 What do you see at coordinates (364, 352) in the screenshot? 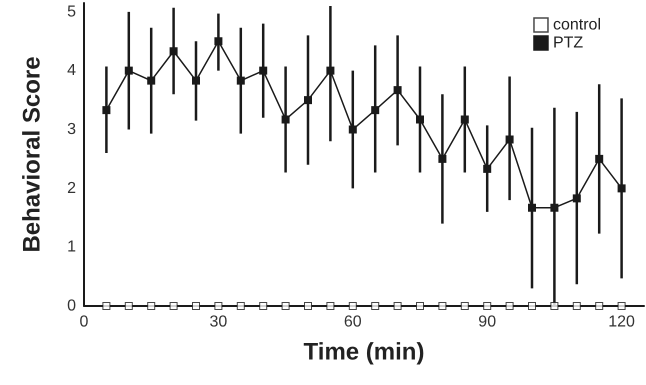
I see `x-axis-title: Time (min)` at bounding box center [364, 352].